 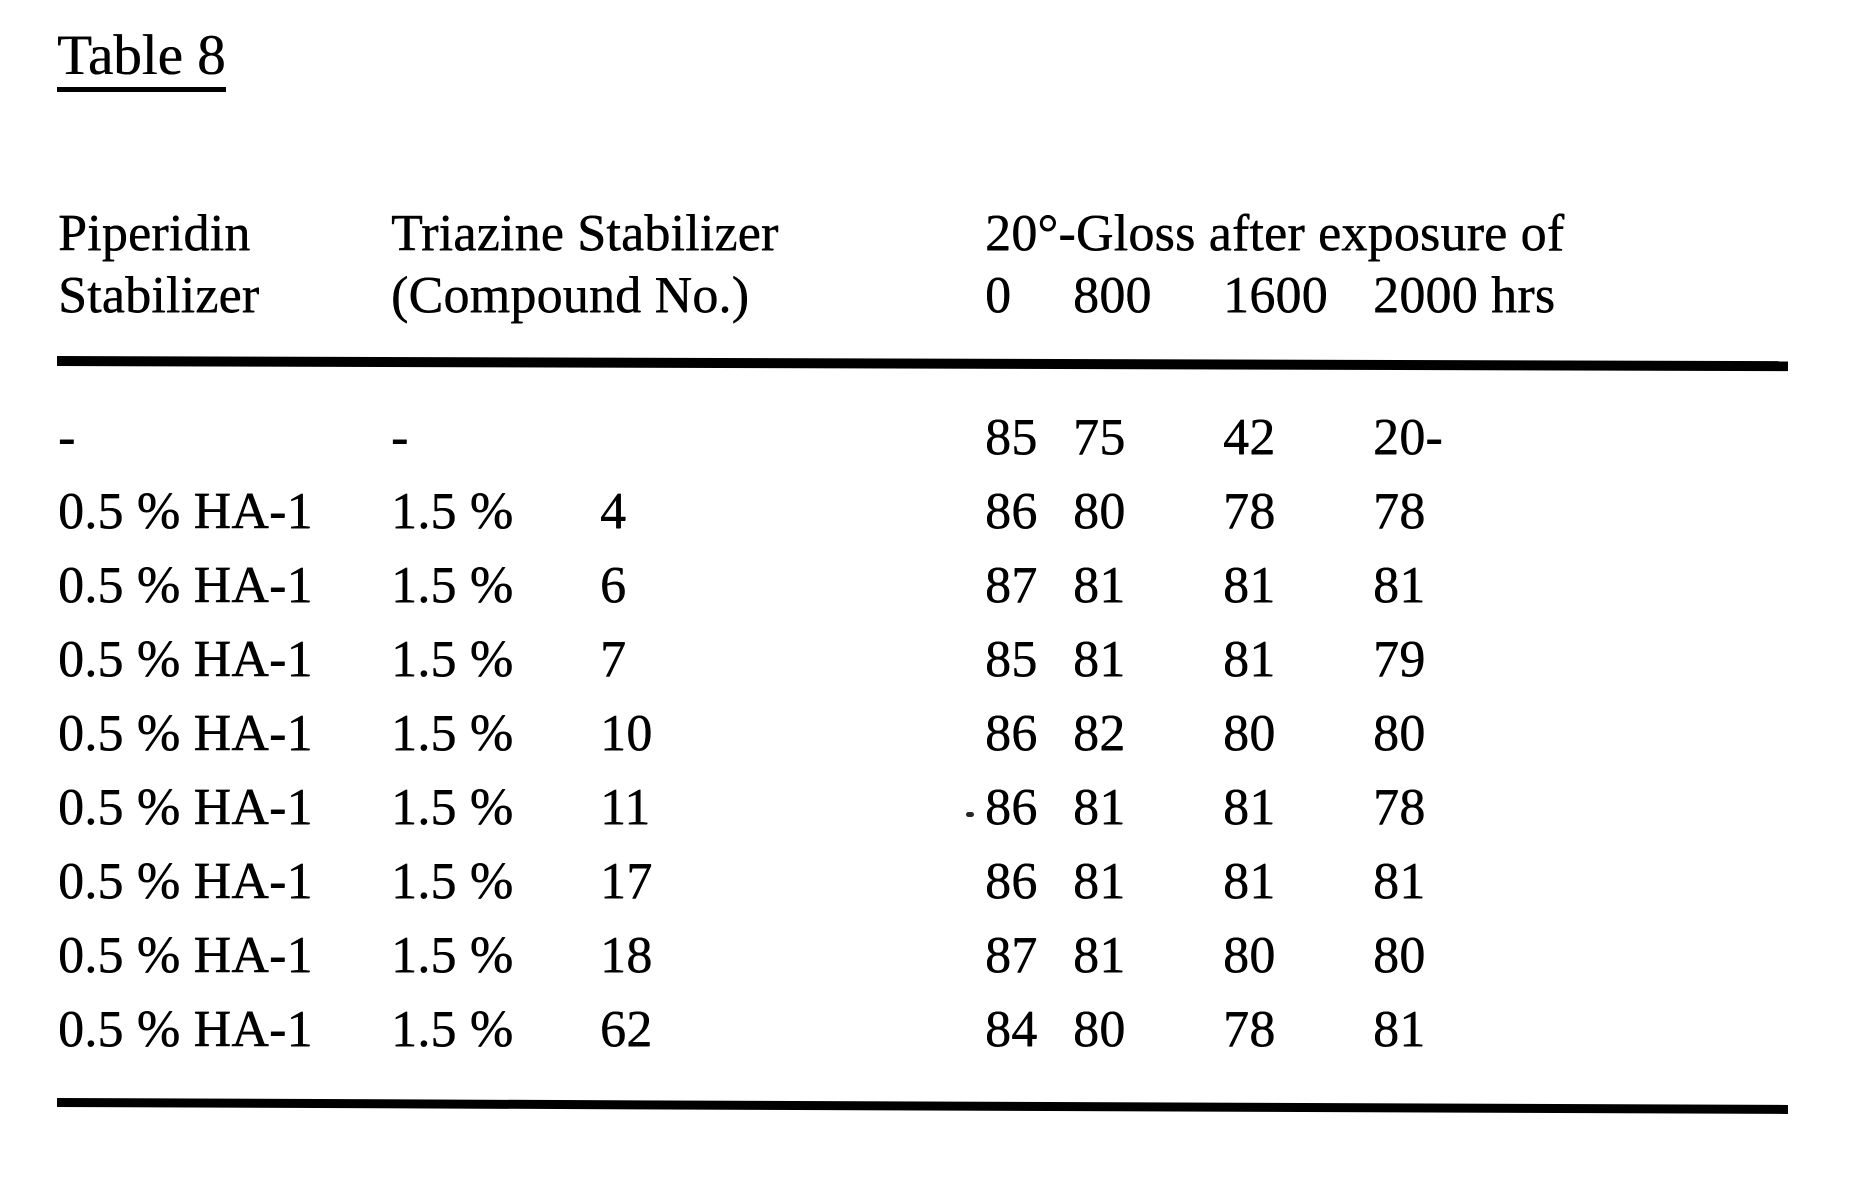 What do you see at coordinates (922, 364) in the screenshot?
I see `table-top-rule` at bounding box center [922, 364].